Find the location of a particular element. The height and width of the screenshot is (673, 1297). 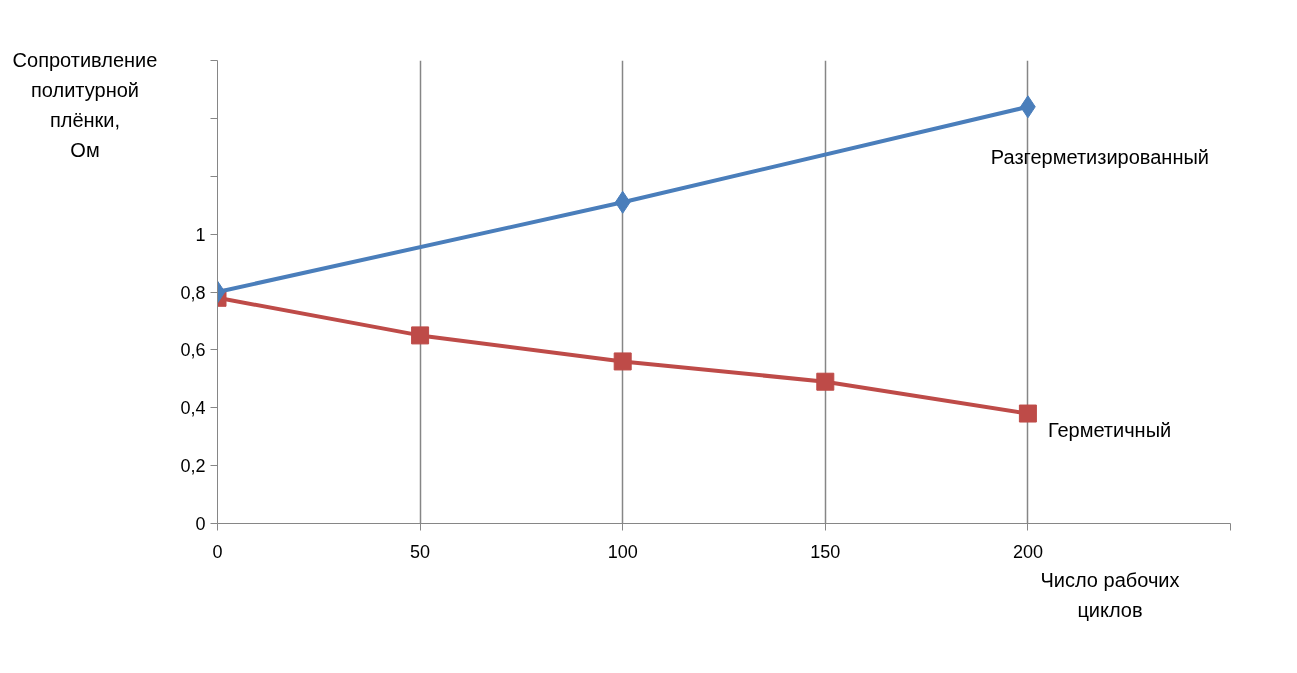

series-label: Разгерметизированный is located at coordinates (1099, 156).